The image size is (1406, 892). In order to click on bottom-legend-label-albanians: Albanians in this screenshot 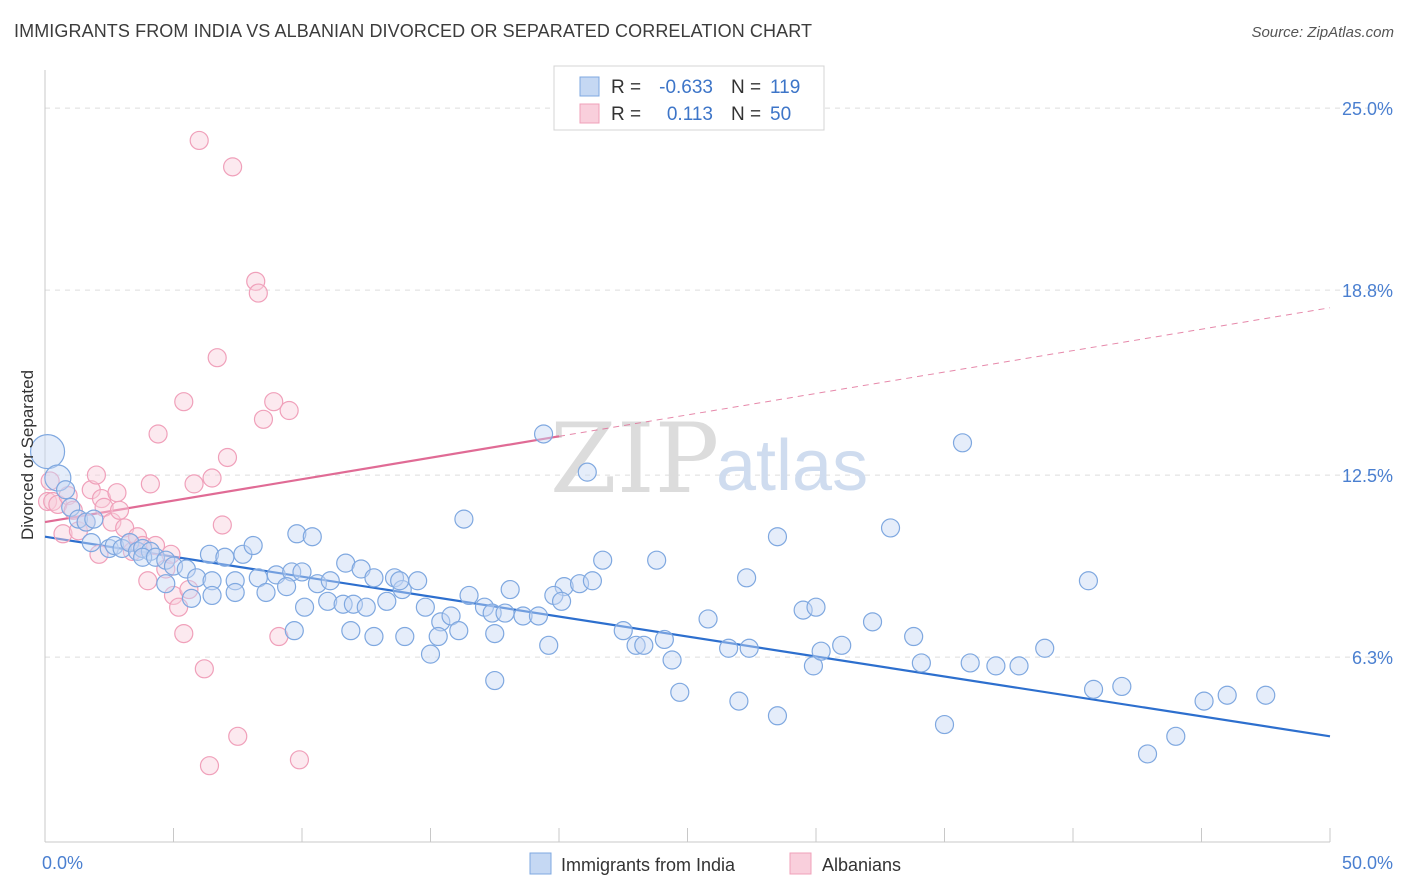, I will do `click(861, 865)`.